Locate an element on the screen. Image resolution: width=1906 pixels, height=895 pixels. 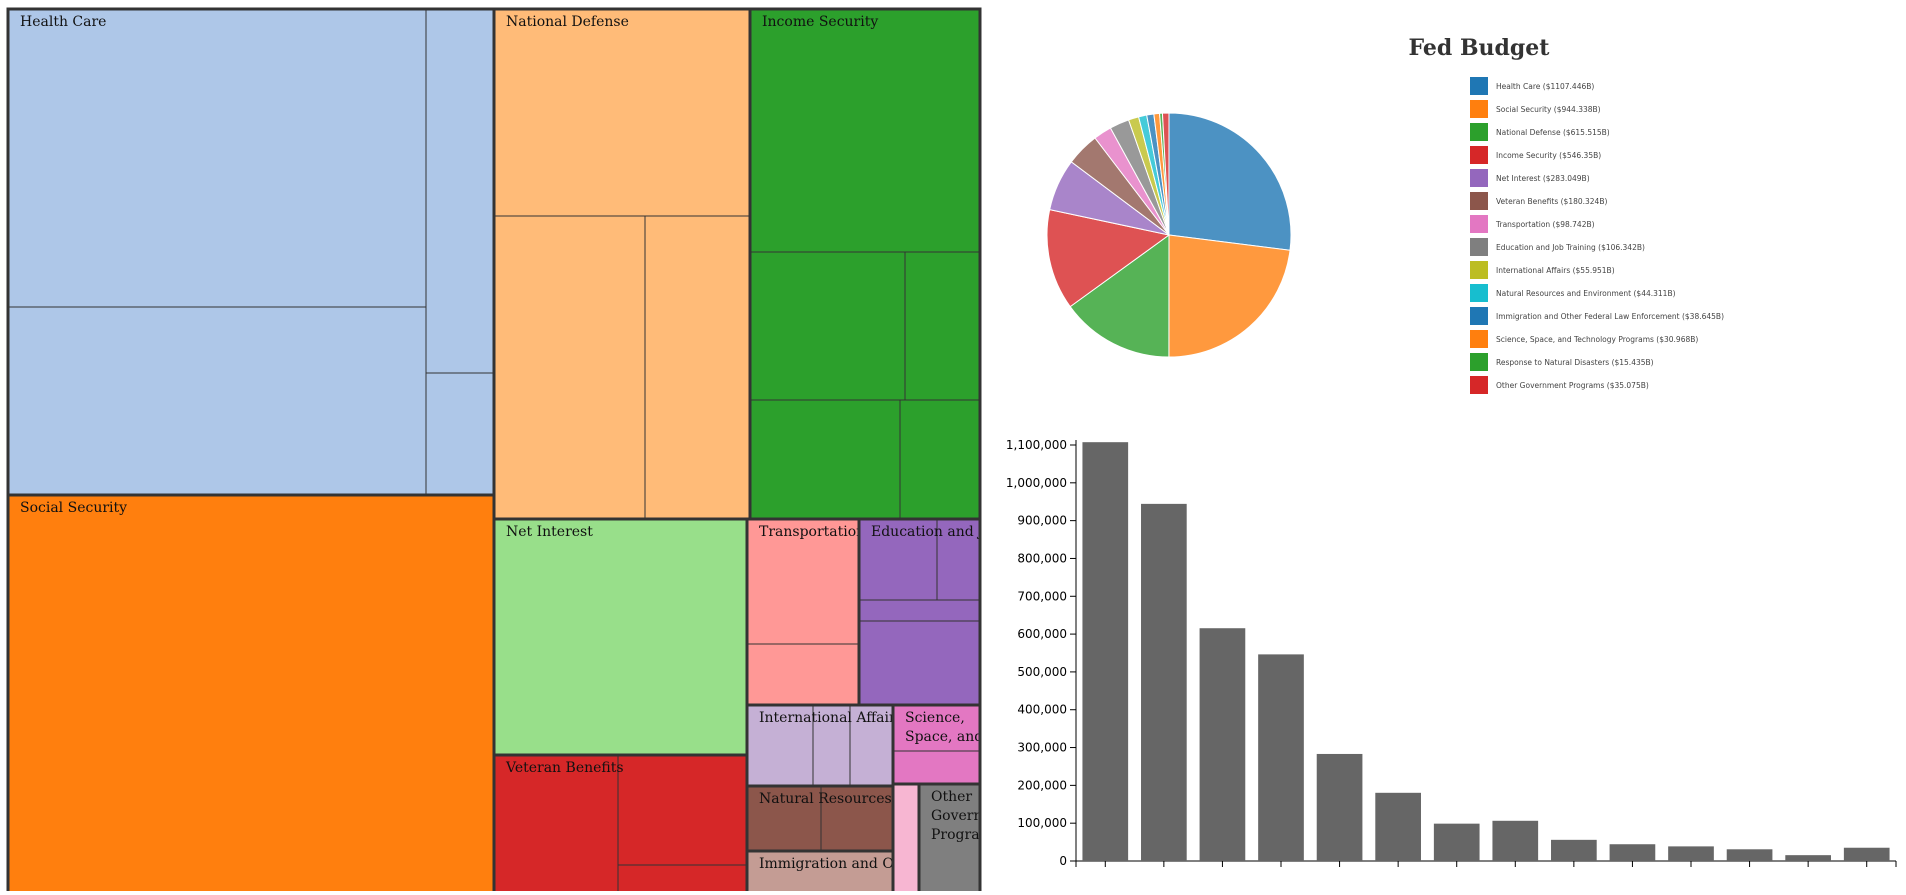
y-tick-label: 400,000 is located at coordinates (1042, 710).